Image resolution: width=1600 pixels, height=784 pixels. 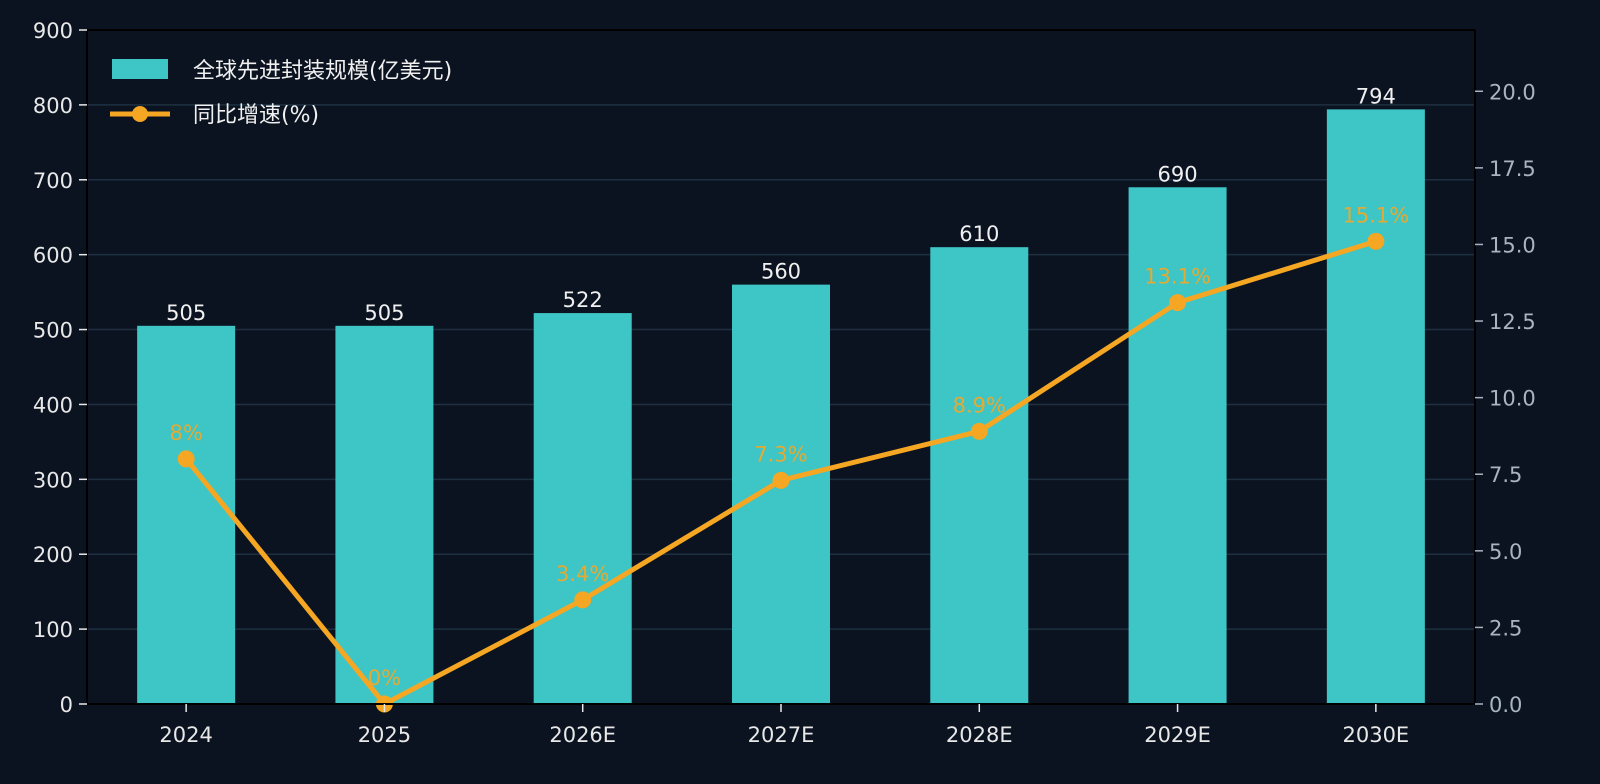 What do you see at coordinates (1375, 215) in the screenshot?
I see `line-value-label: 15.1%` at bounding box center [1375, 215].